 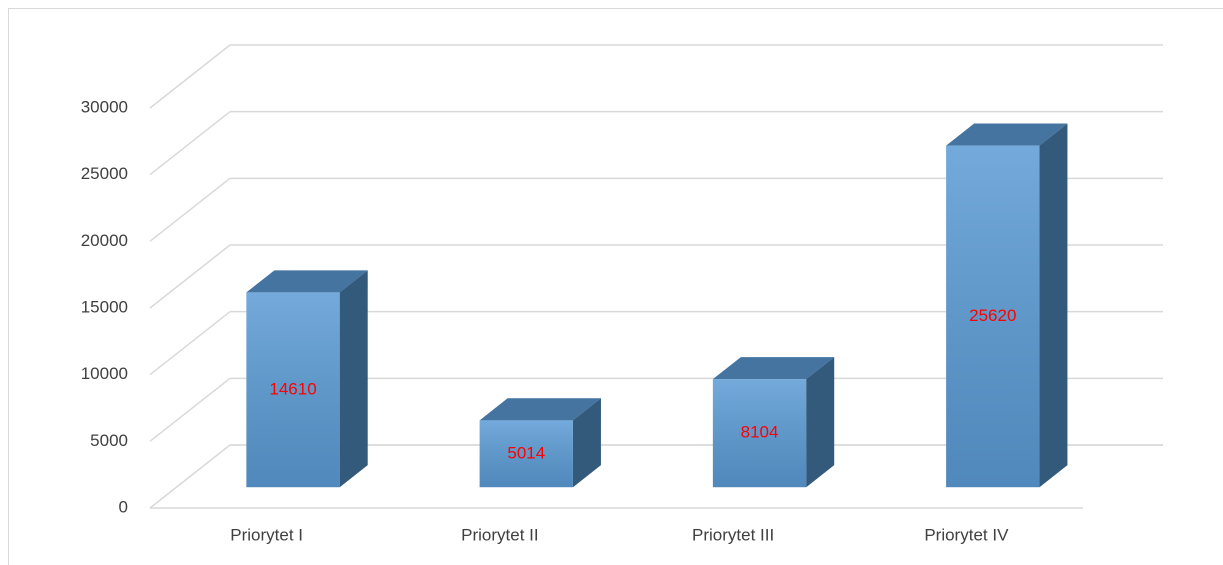 I want to click on value-label: 5014, so click(x=526, y=452).